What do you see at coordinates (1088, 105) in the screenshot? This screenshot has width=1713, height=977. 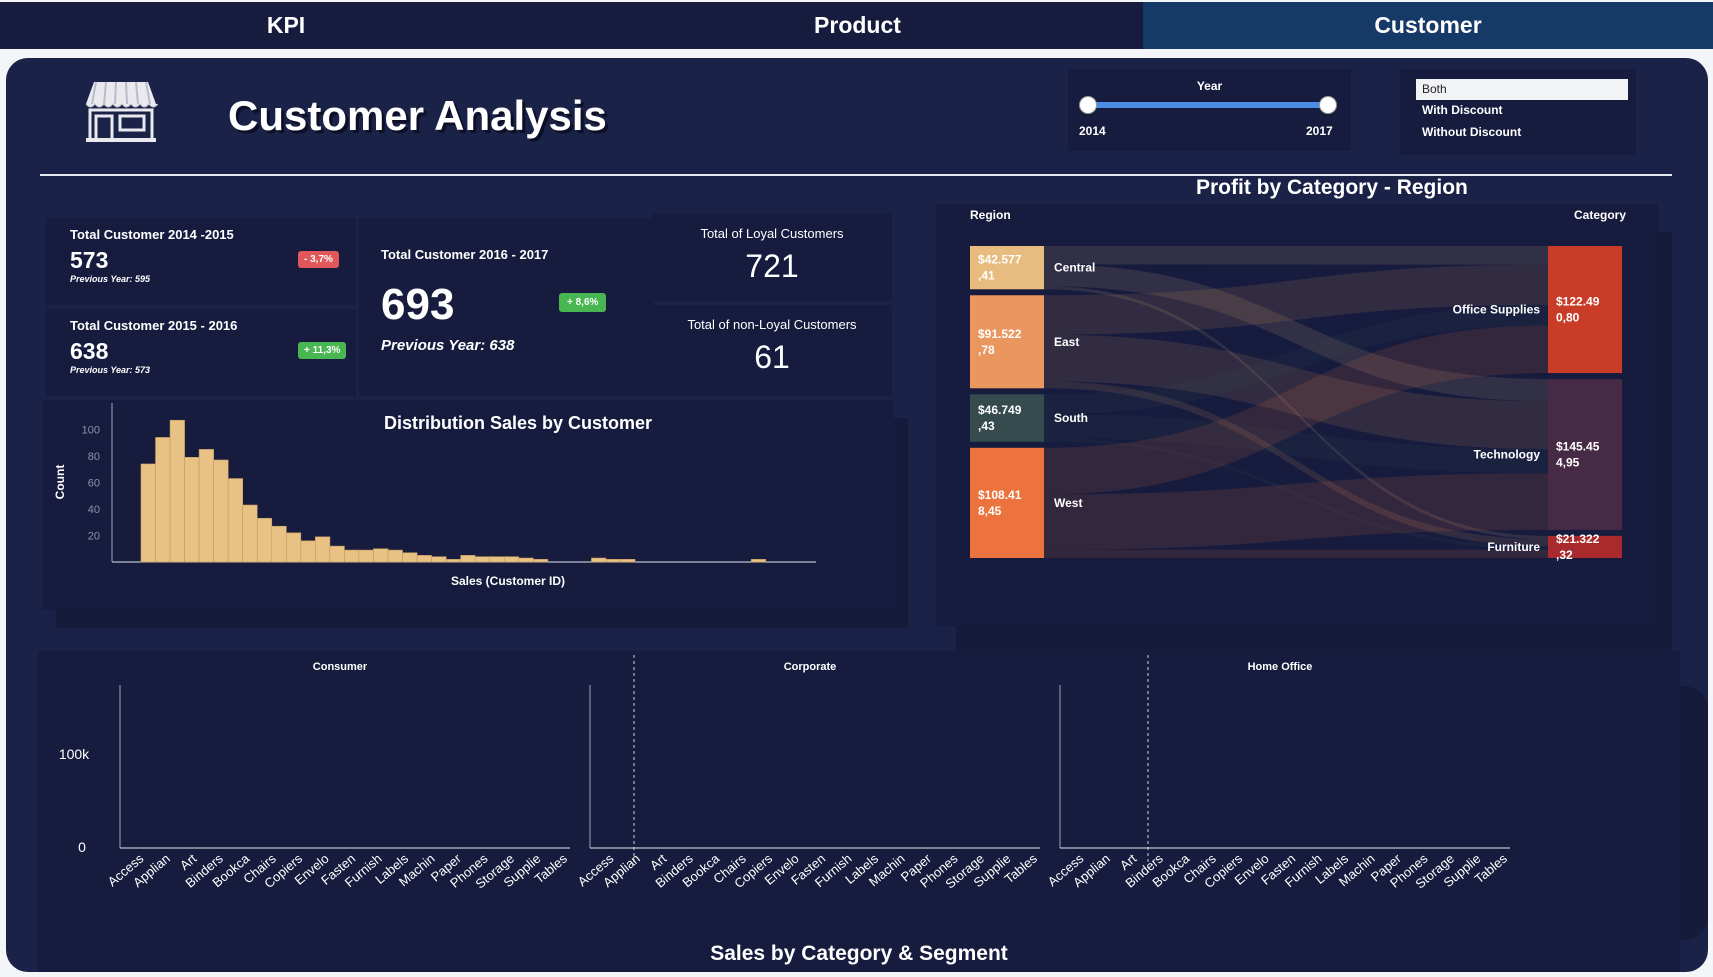 I see `year-slider-start-handle` at bounding box center [1088, 105].